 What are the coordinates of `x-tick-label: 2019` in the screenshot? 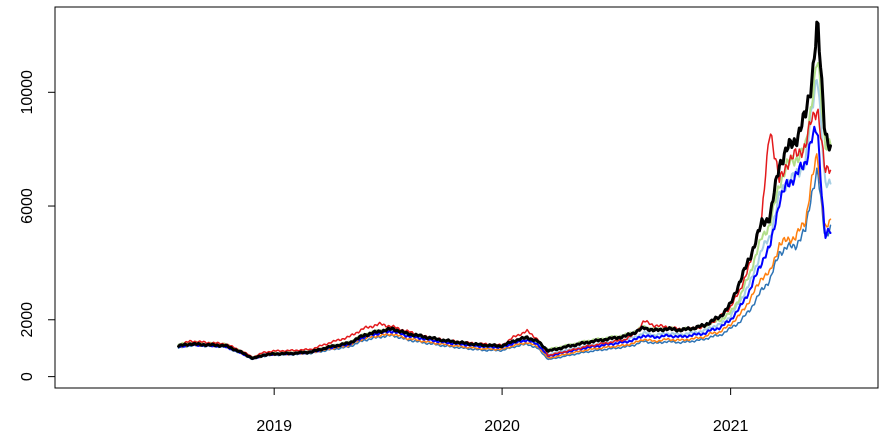 It's located at (274, 426).